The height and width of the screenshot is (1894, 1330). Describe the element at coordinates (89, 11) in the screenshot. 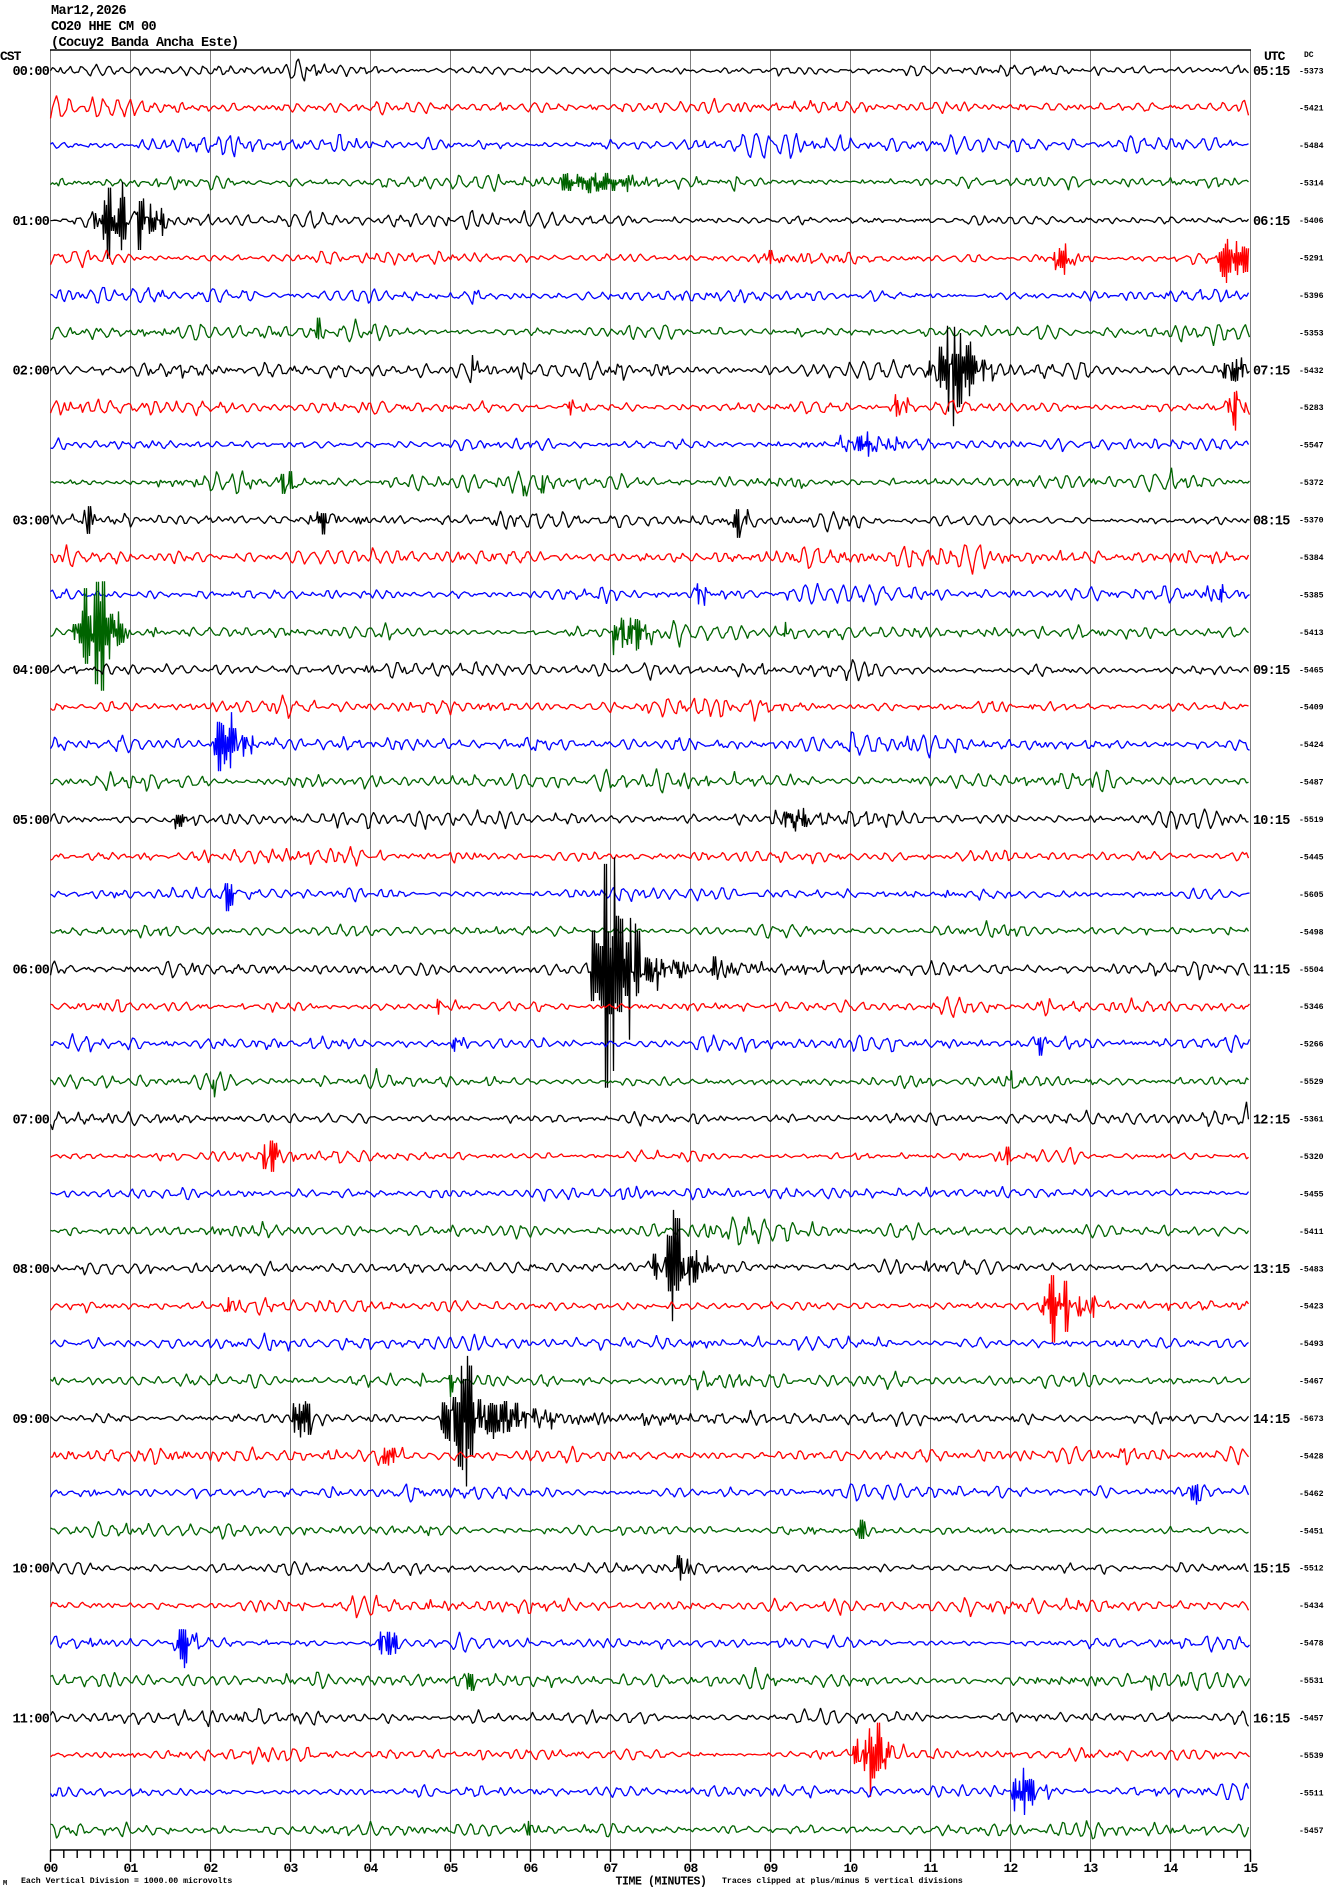

I see `svg-text: Mar12,2026` at that location.